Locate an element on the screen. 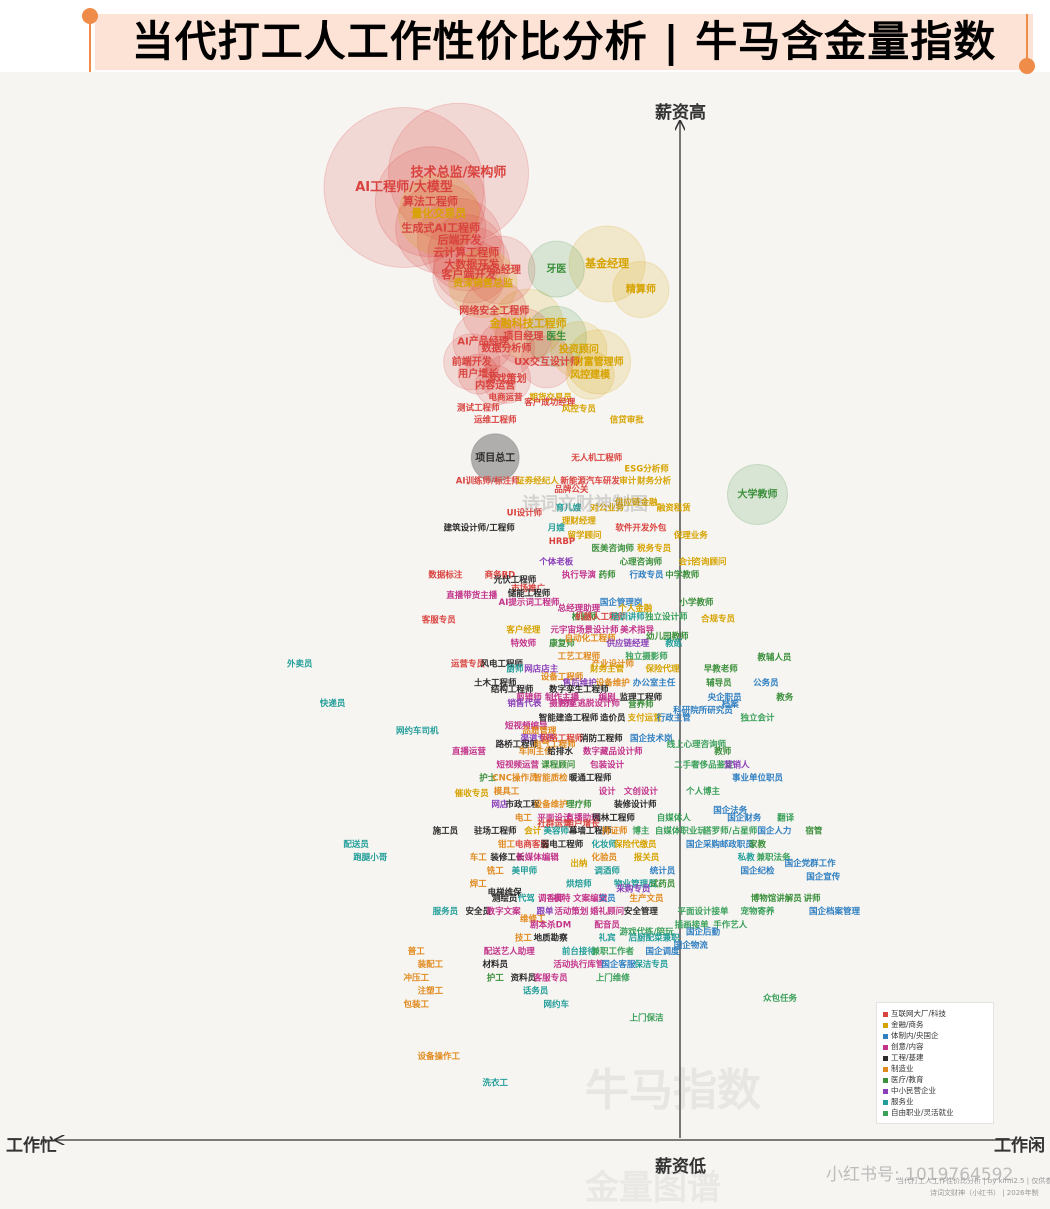 The image size is (1050, 1209). point-label-114: 剪辑师 is located at coordinates (529, 697).